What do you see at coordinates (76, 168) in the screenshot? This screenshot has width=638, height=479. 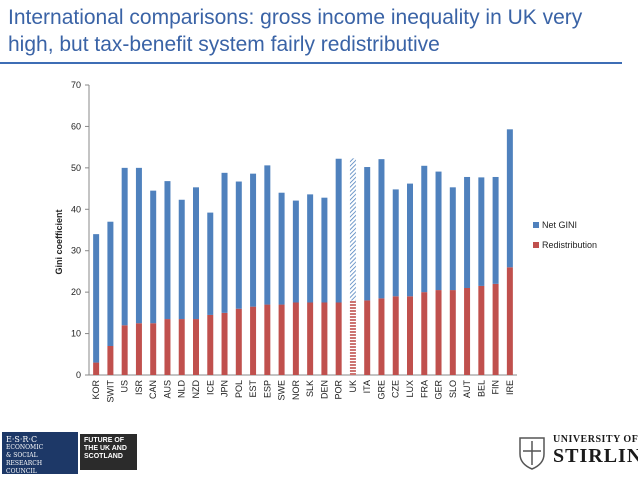 I see `y-tick-label: 50` at bounding box center [76, 168].